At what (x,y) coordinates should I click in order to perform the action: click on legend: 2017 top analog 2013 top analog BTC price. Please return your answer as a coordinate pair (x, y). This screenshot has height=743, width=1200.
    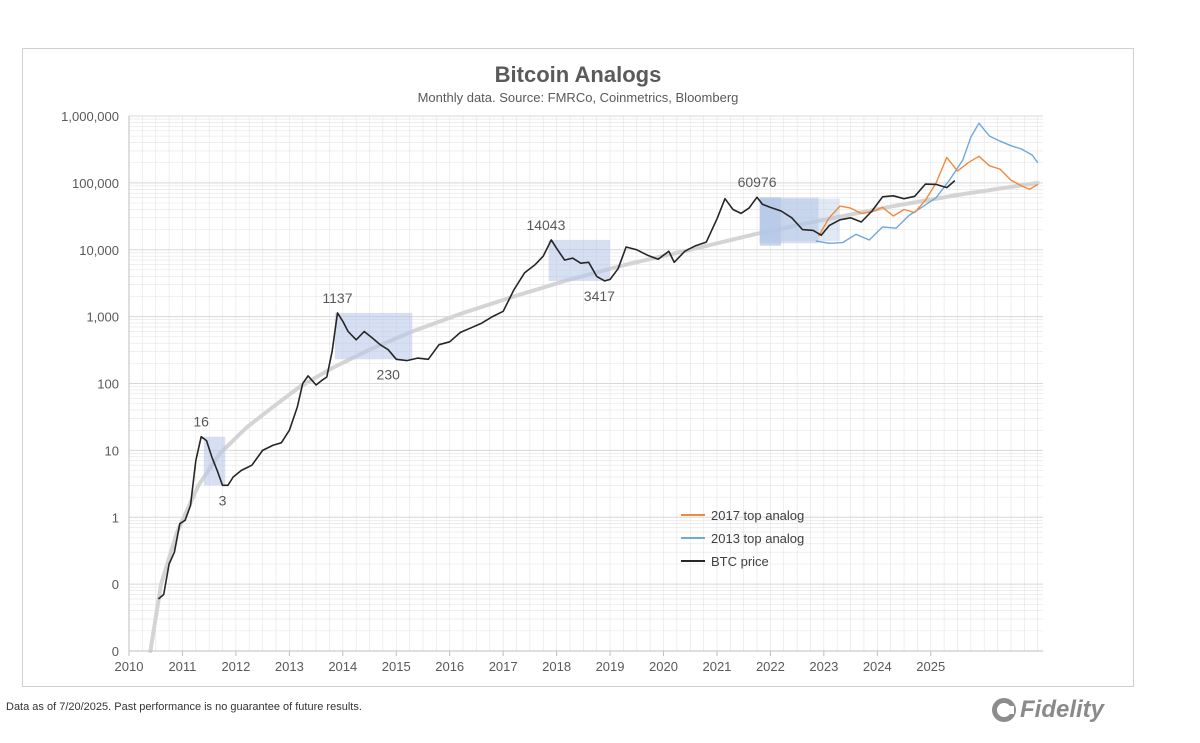
    Looking at the image, I should click on (742, 538).